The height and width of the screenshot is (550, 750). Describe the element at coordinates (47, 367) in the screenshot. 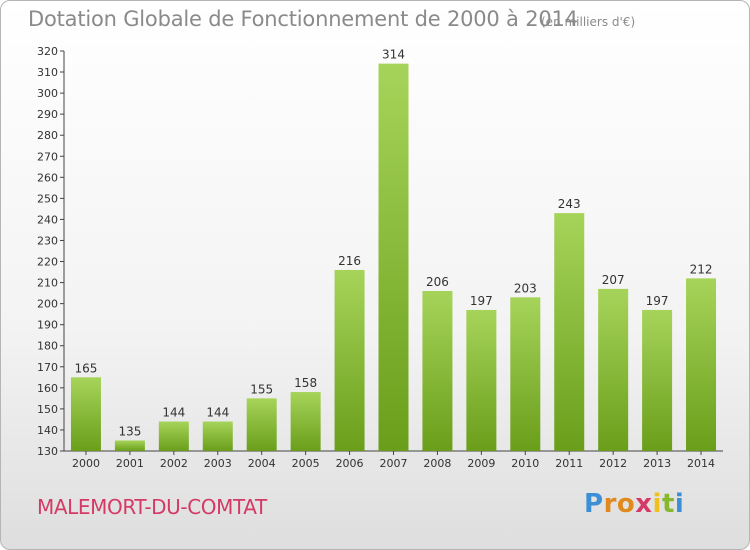

I see `y-tick-label: 170` at that location.